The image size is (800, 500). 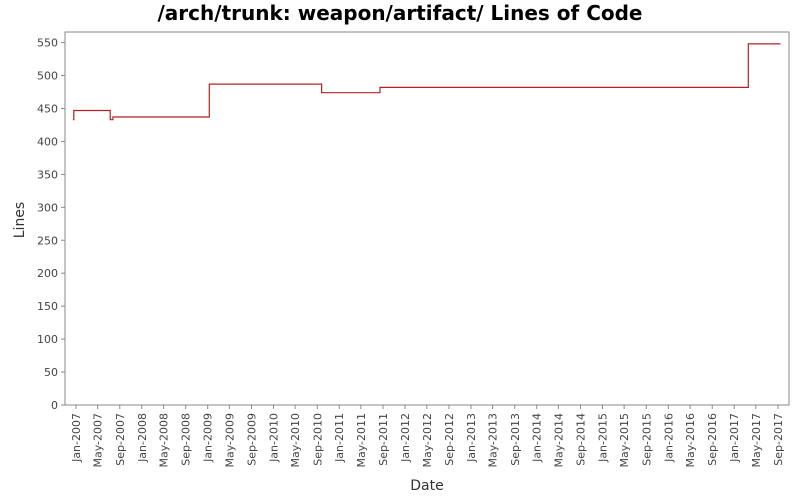 I want to click on y-tick-label: 350, so click(x=47, y=174).